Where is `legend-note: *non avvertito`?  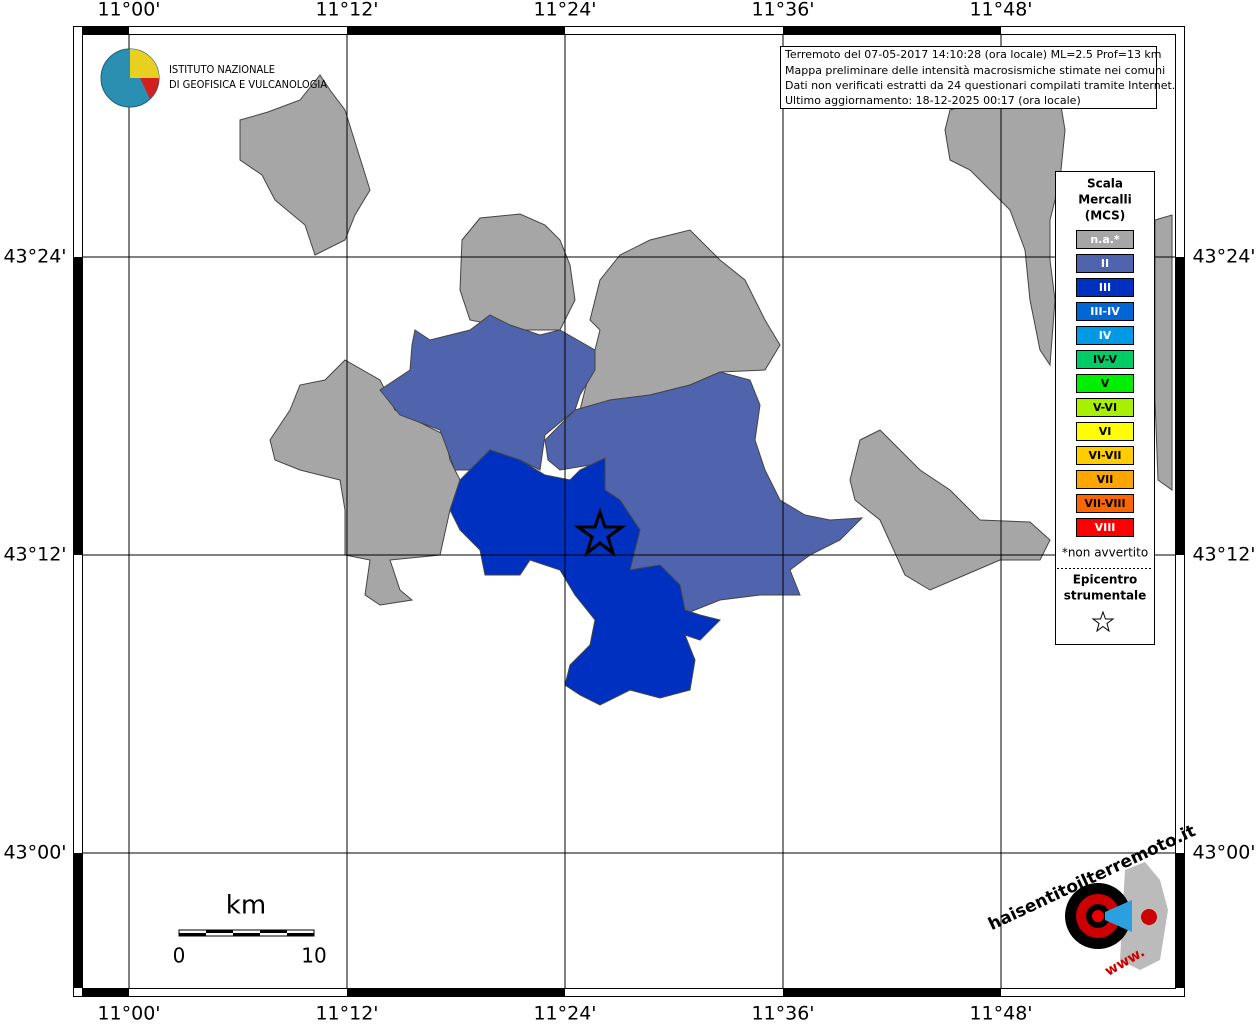 legend-note: *non avvertito is located at coordinates (1105, 553).